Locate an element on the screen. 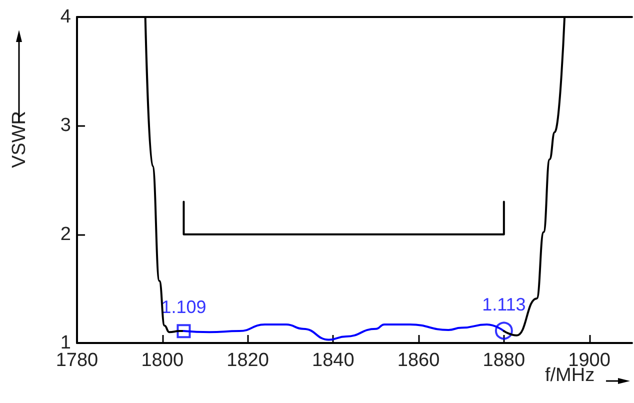 This screenshot has height=403, width=634. y-axis-title: VSWR is located at coordinates (19, 139).